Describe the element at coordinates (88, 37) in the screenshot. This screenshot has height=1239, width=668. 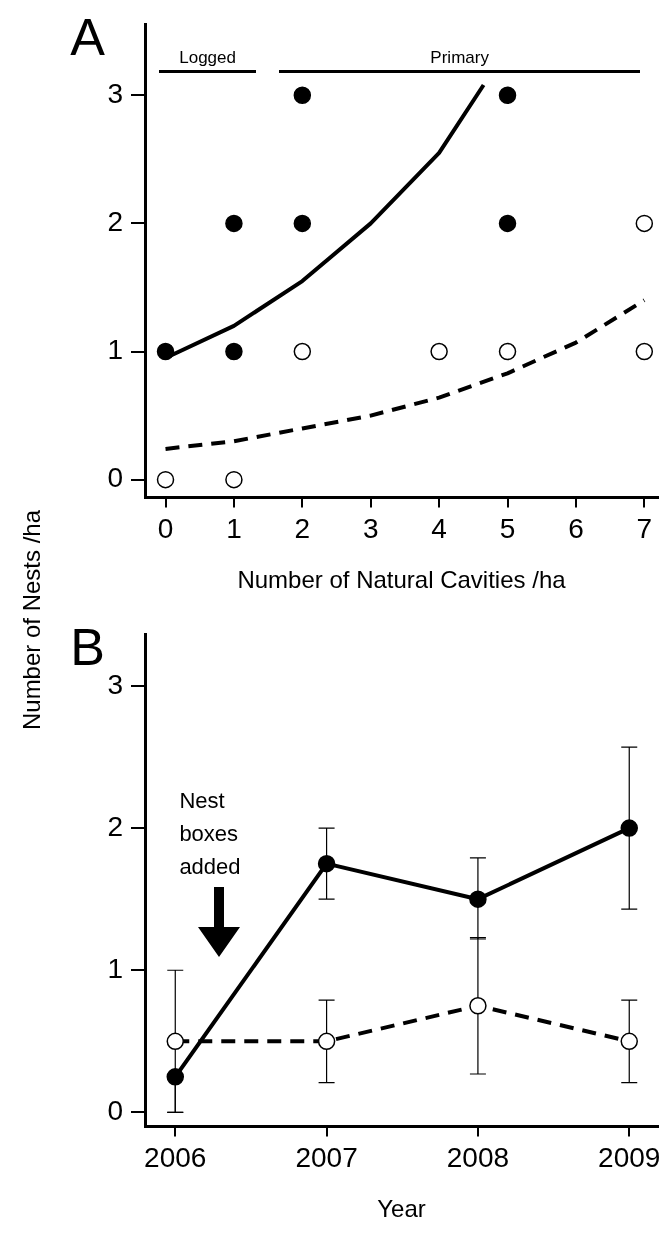
I see `text: A` at that location.